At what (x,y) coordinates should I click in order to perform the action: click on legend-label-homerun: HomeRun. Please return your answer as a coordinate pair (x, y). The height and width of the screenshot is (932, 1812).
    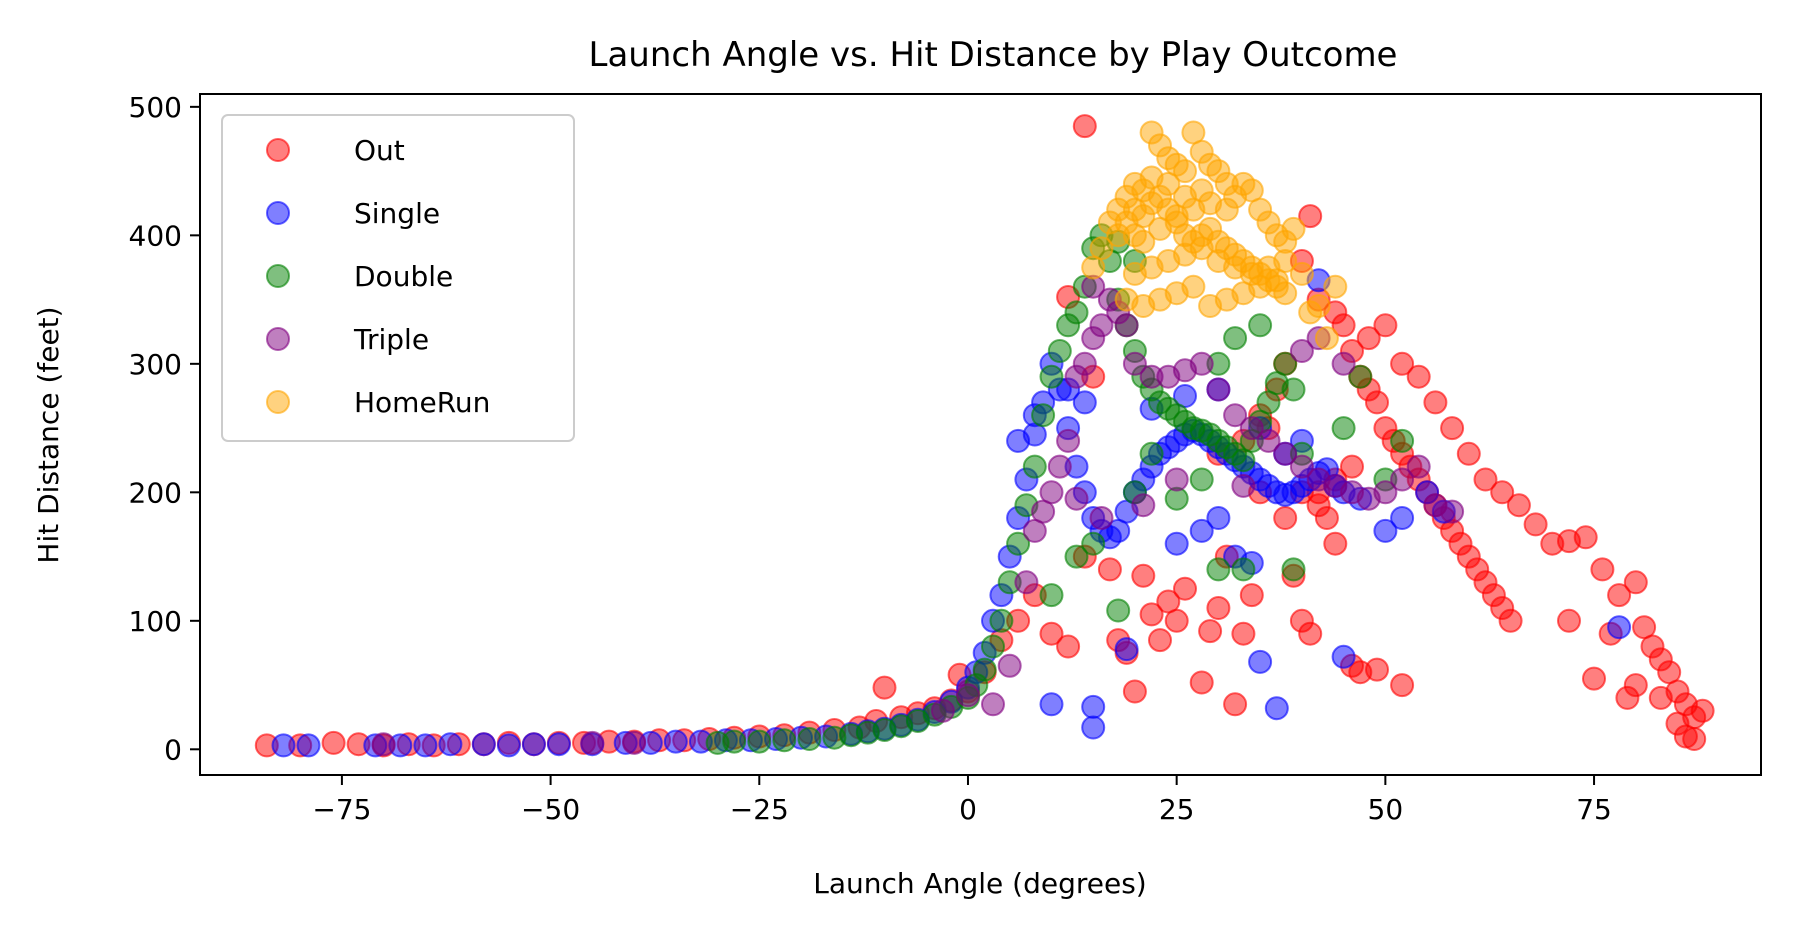
    Looking at the image, I should click on (422, 402).